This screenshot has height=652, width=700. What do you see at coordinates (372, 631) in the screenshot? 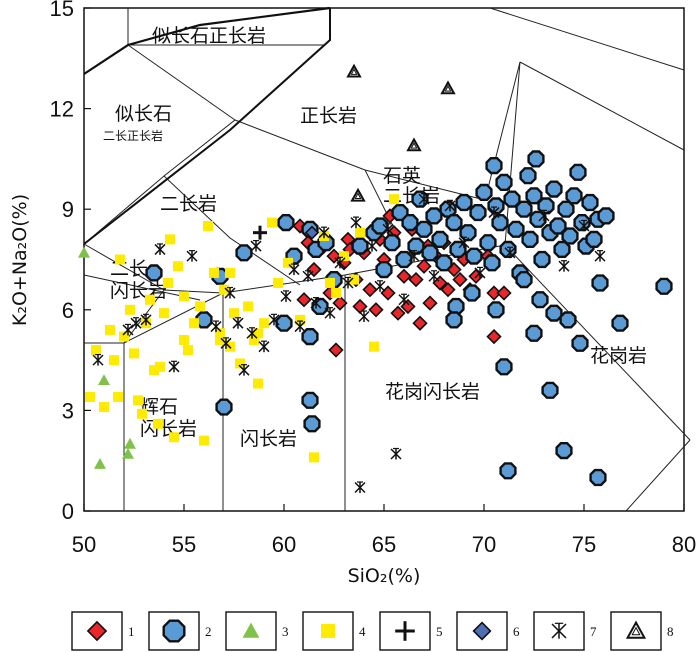
I see `legend: 1 2 3 4 5 6 7 8` at bounding box center [372, 631].